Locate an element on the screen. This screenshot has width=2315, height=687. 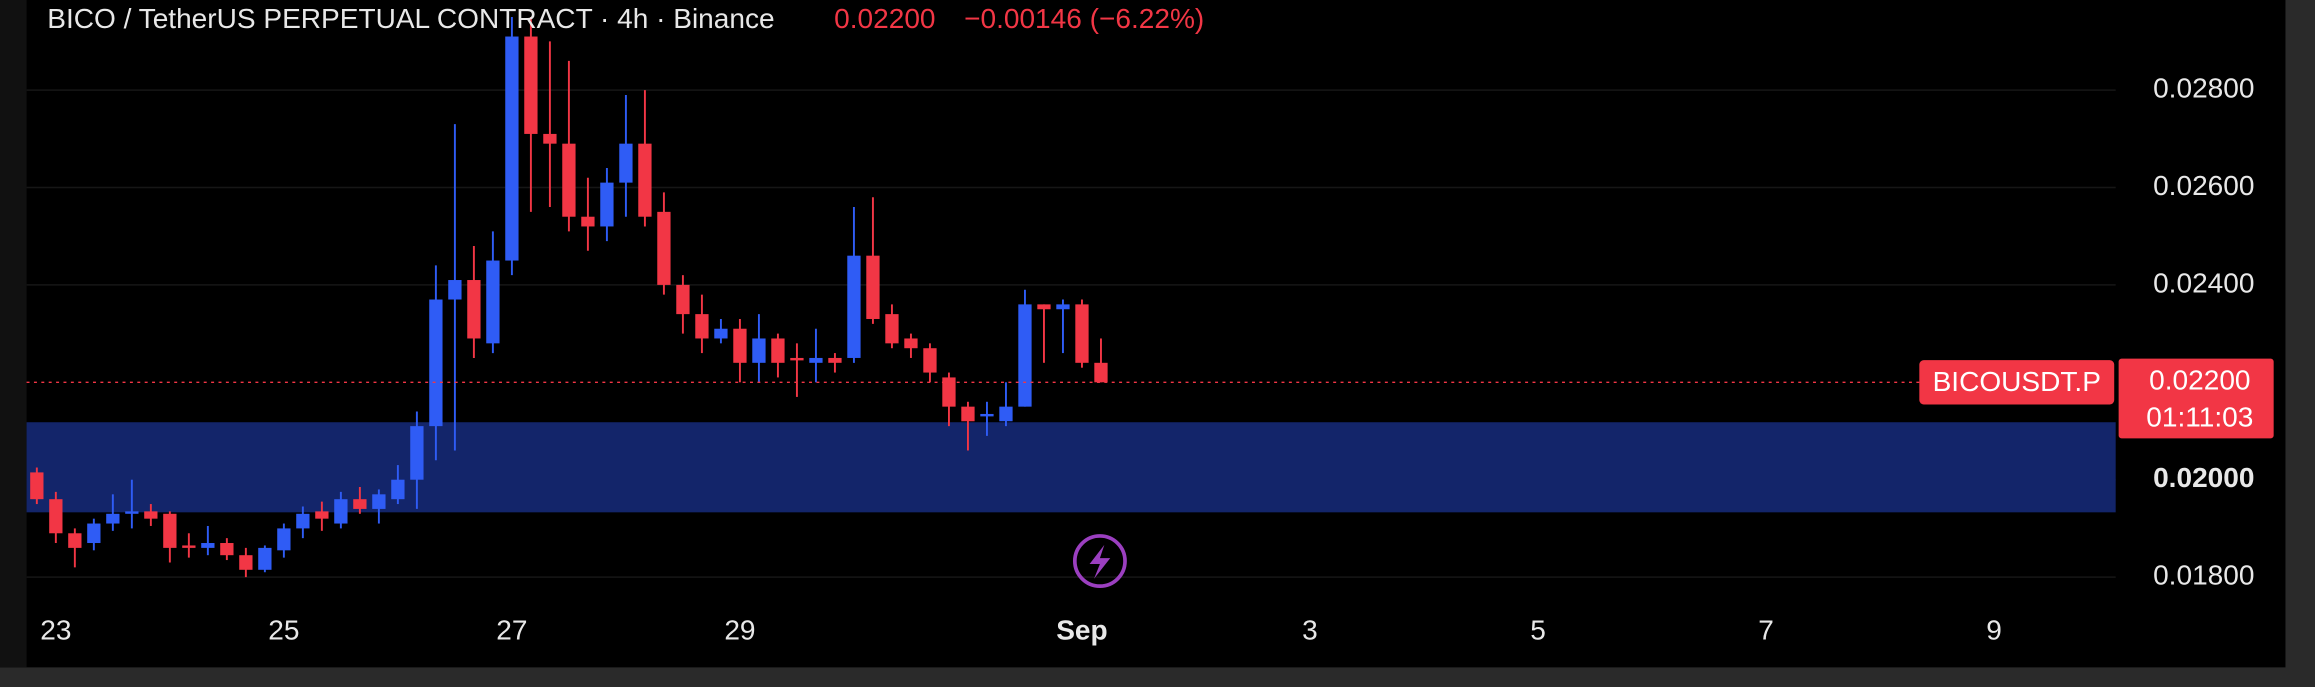
countdown: 01:11:03 is located at coordinates (2199, 417).